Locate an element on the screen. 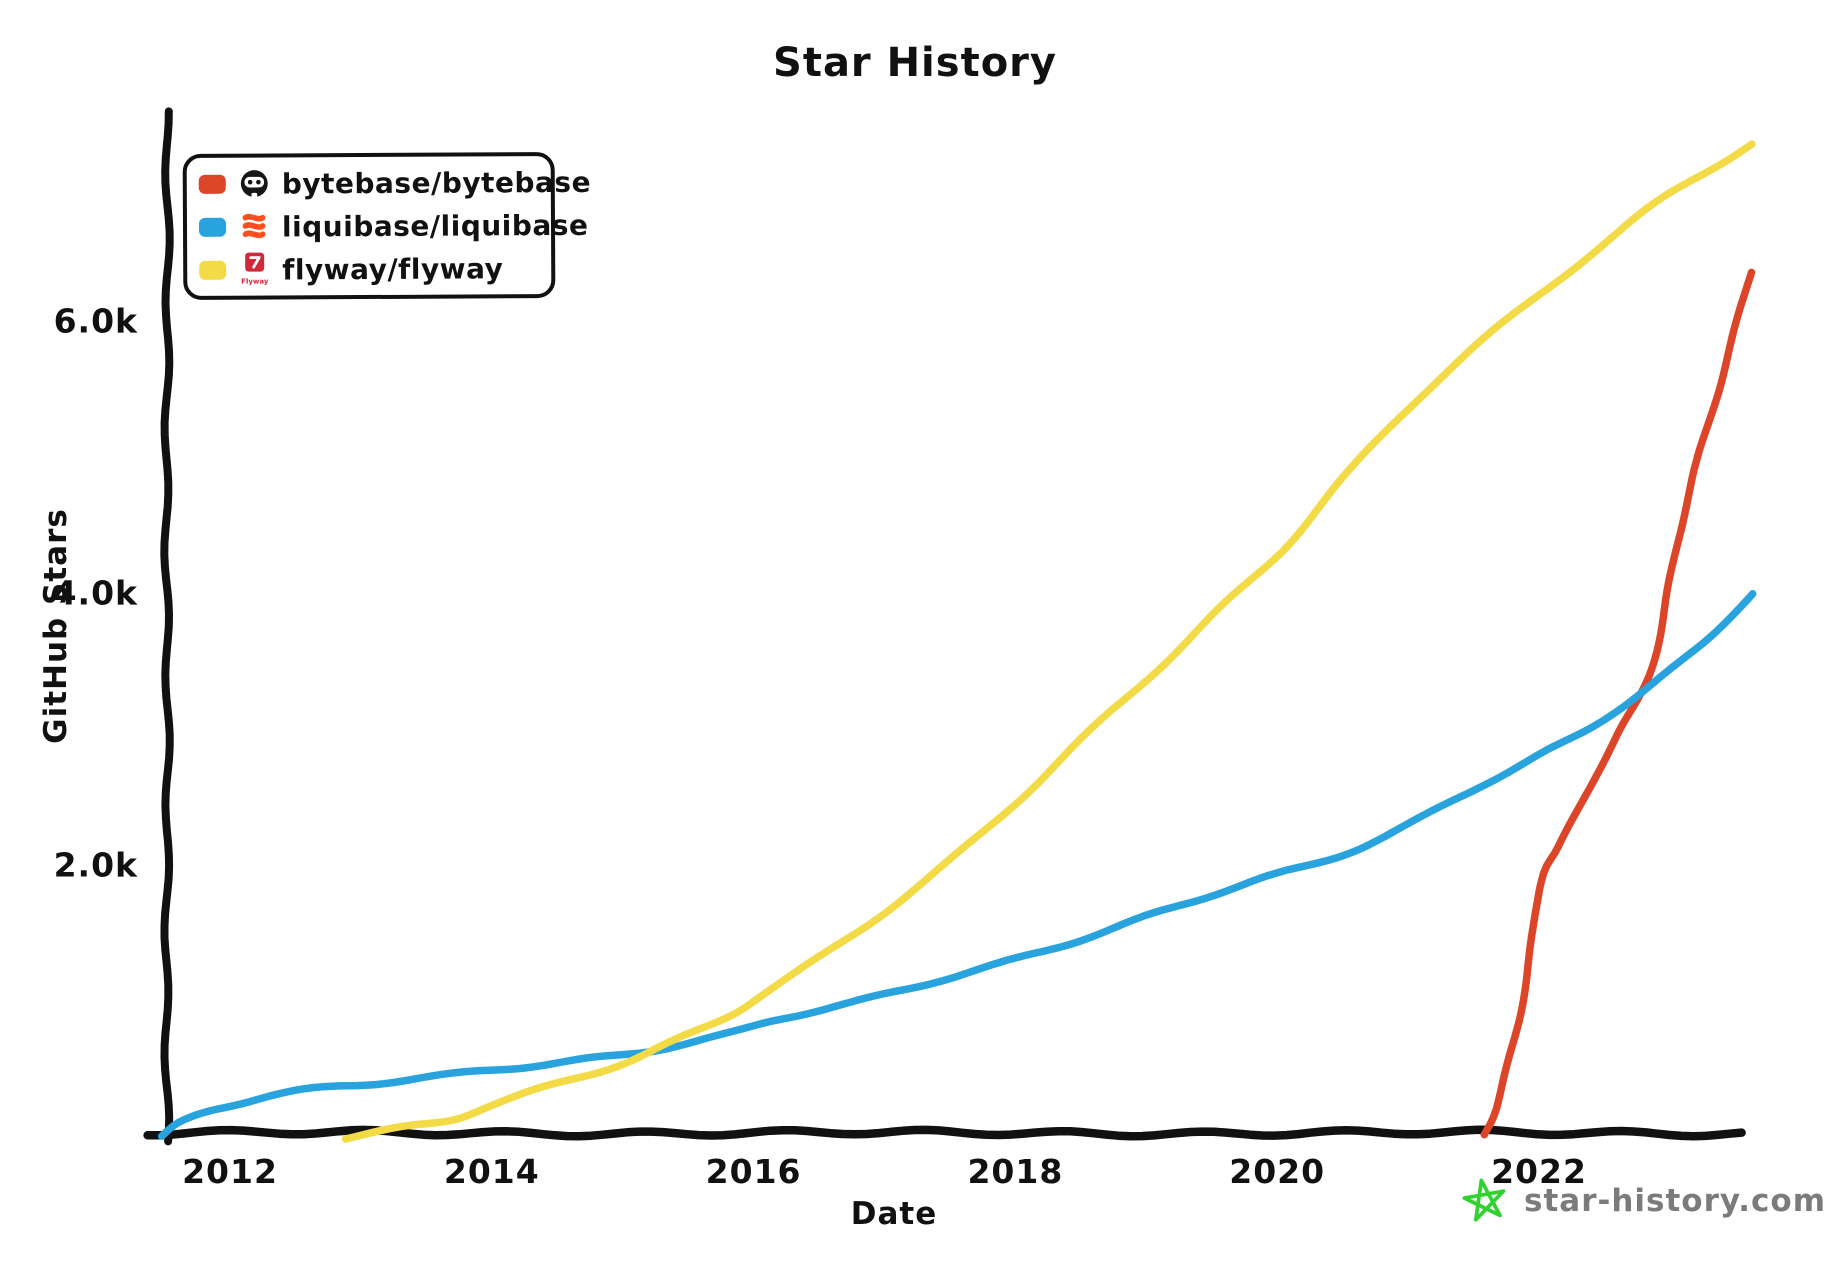 The height and width of the screenshot is (1276, 1832). svg-text: Flyway is located at coordinates (254, 282).